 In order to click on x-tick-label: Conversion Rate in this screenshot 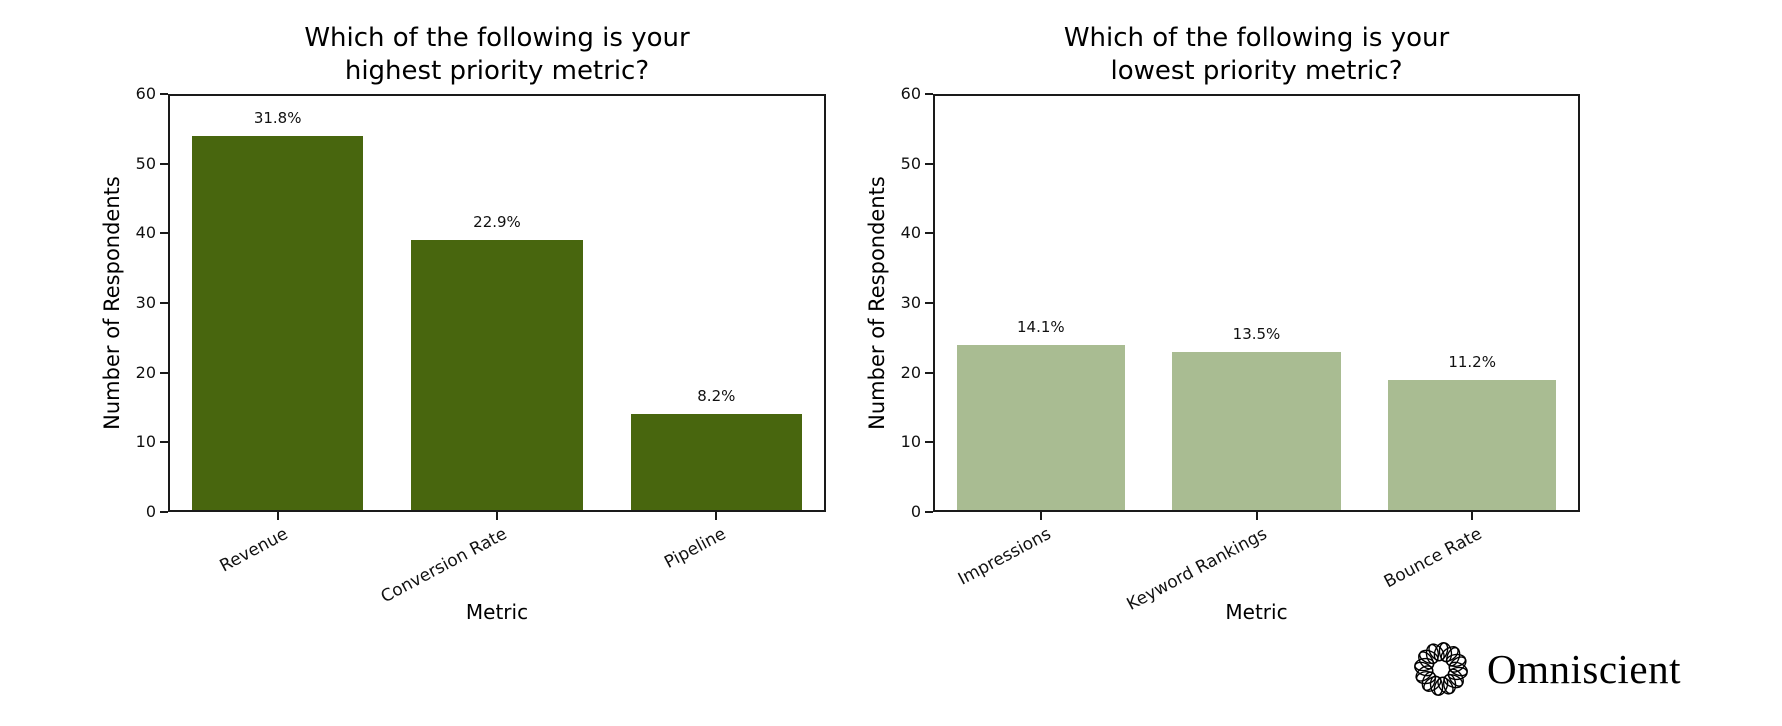, I will do `click(444, 566)`.